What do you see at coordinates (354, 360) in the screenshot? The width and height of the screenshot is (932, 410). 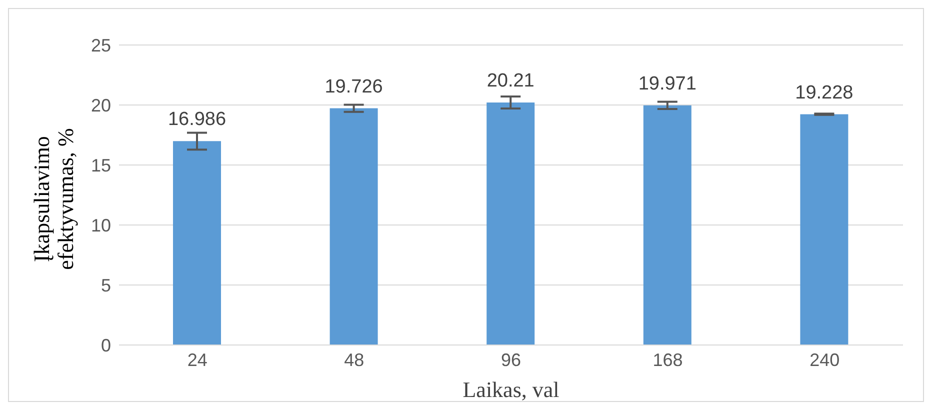 I see `x-tick-label: 48` at bounding box center [354, 360].